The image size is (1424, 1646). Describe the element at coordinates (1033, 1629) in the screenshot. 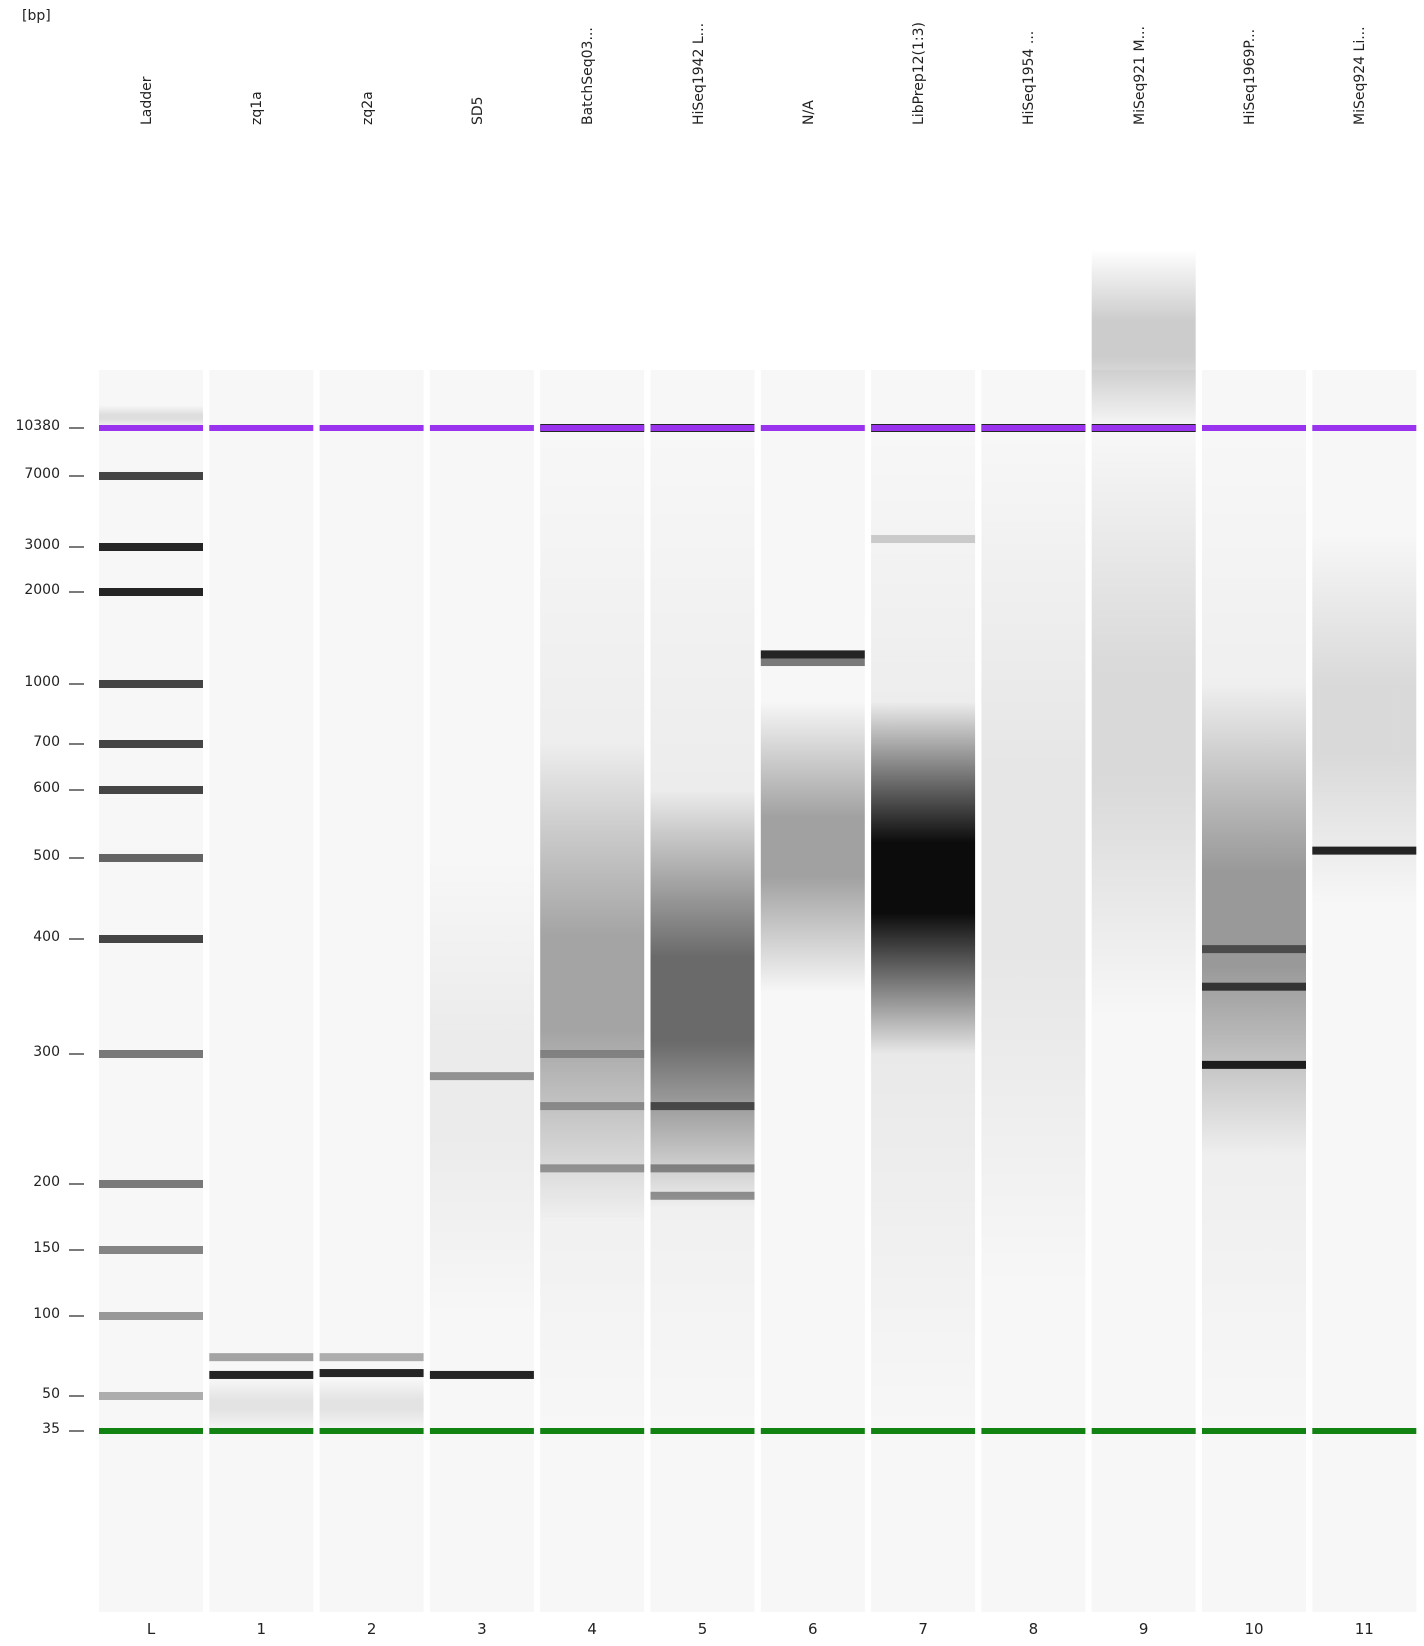

I see `lane-number: 8` at that location.